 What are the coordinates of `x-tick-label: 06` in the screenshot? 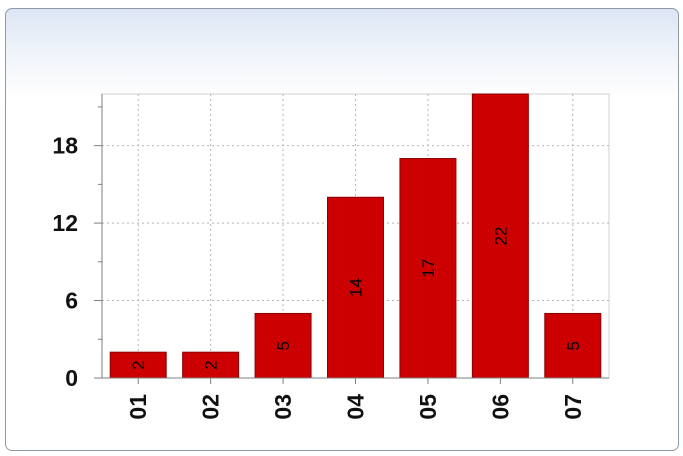 It's located at (500, 407).